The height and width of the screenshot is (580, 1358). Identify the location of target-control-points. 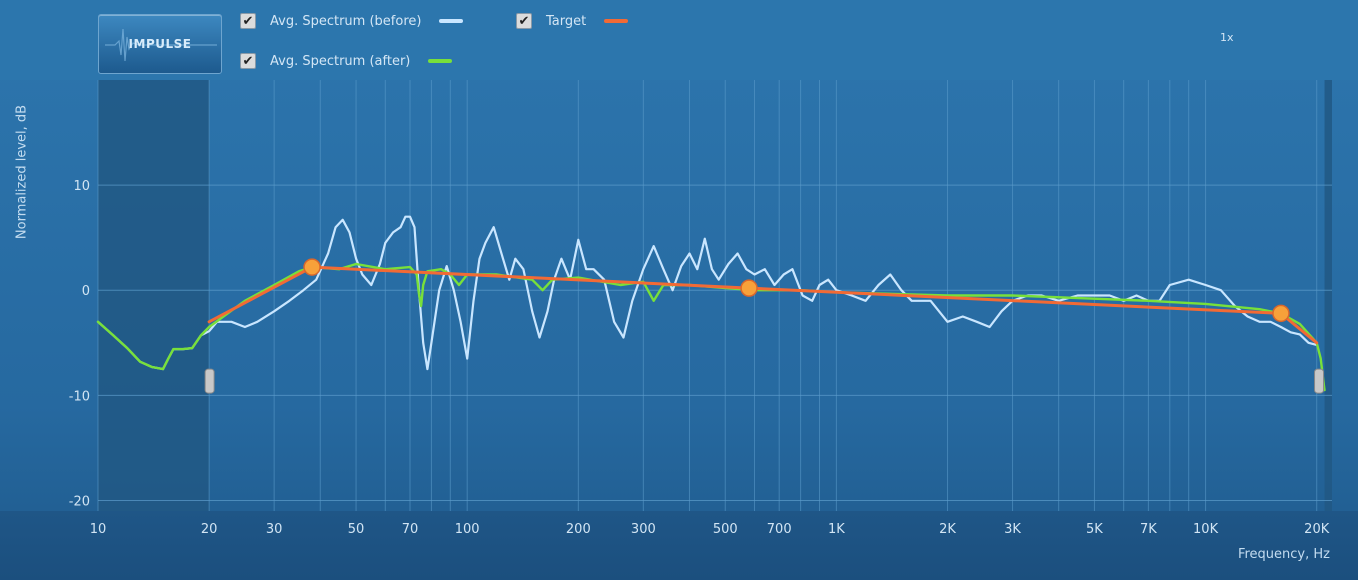
(796, 290).